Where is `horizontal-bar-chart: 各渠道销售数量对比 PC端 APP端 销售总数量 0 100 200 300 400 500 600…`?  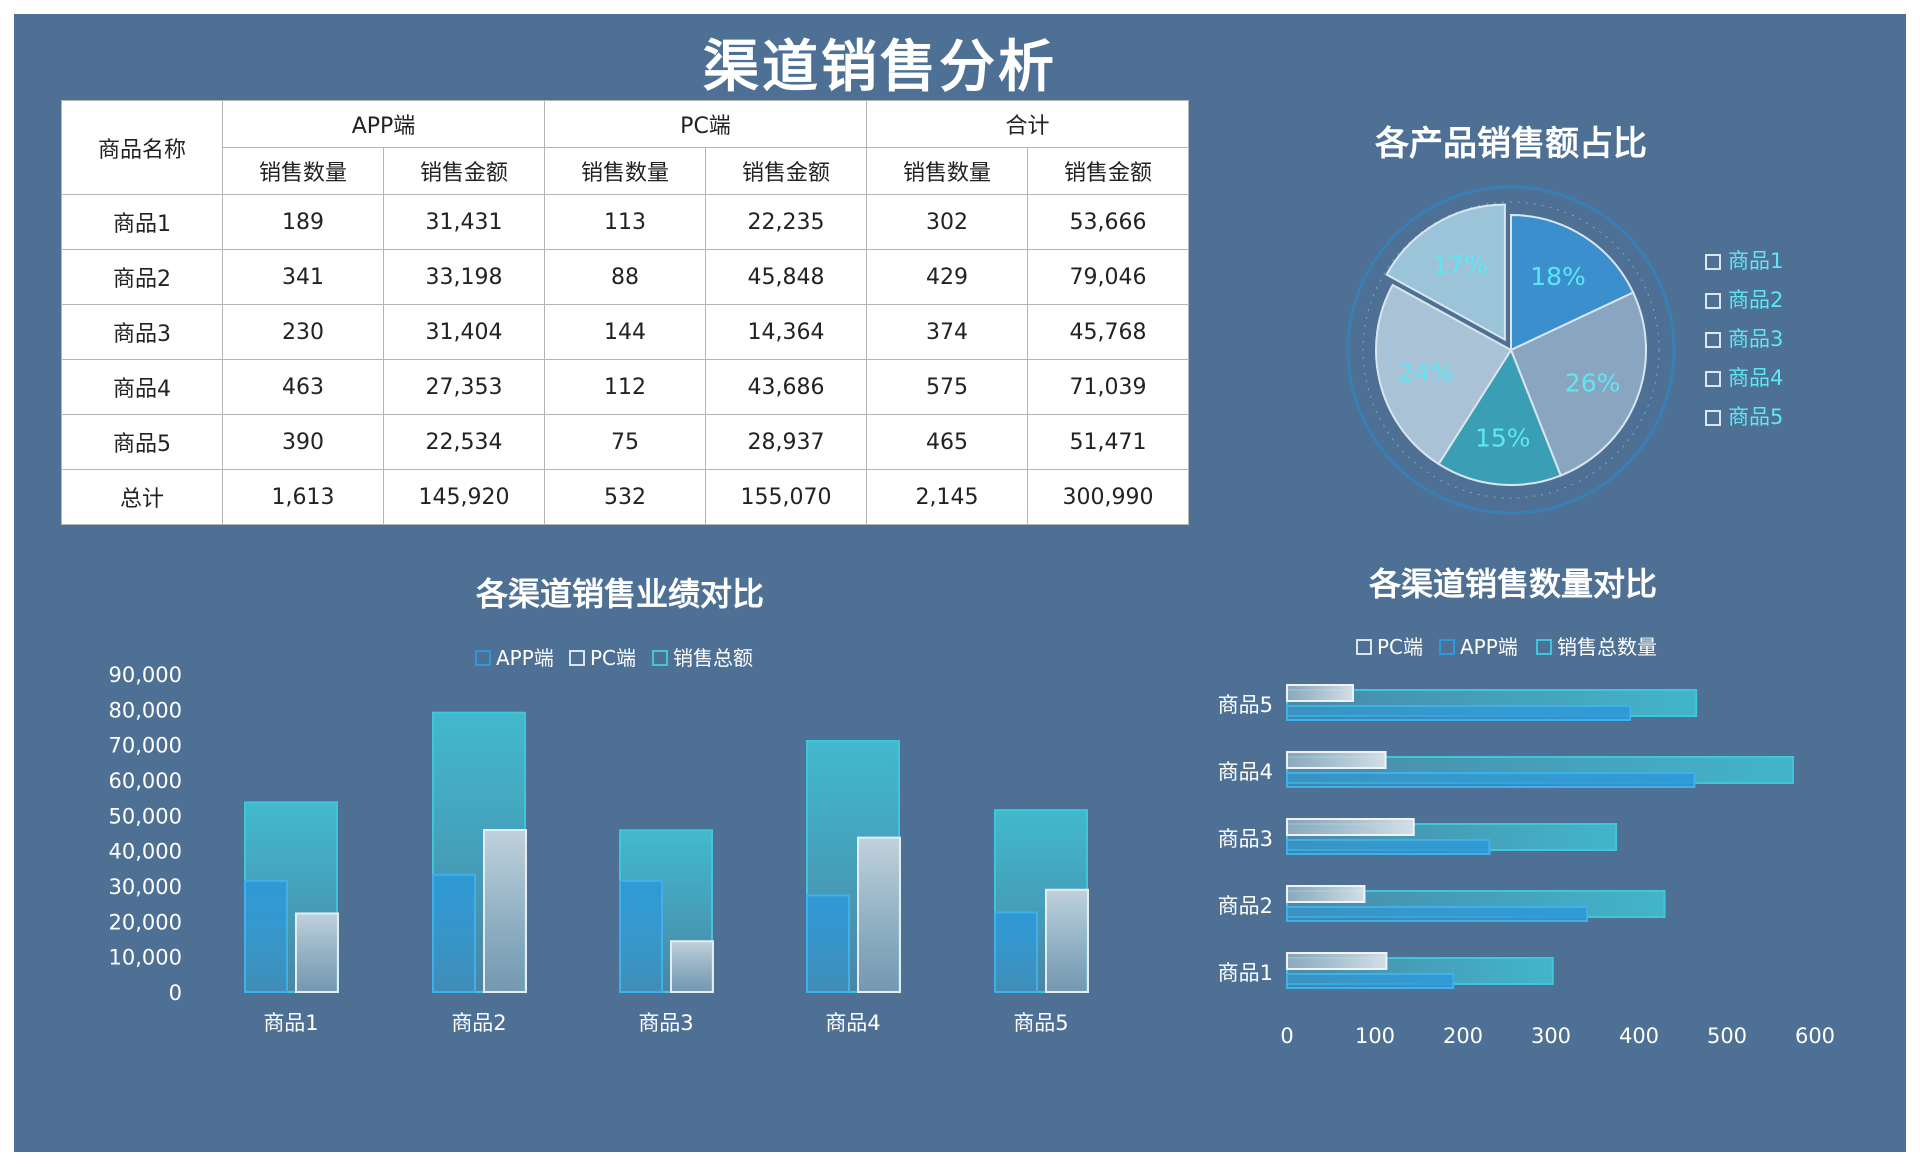
horizontal-bar-chart: 各渠道销售数量对比 PC端 APP端 销售总数量 0 100 200 300 400 500 600… is located at coordinates (1526, 806).